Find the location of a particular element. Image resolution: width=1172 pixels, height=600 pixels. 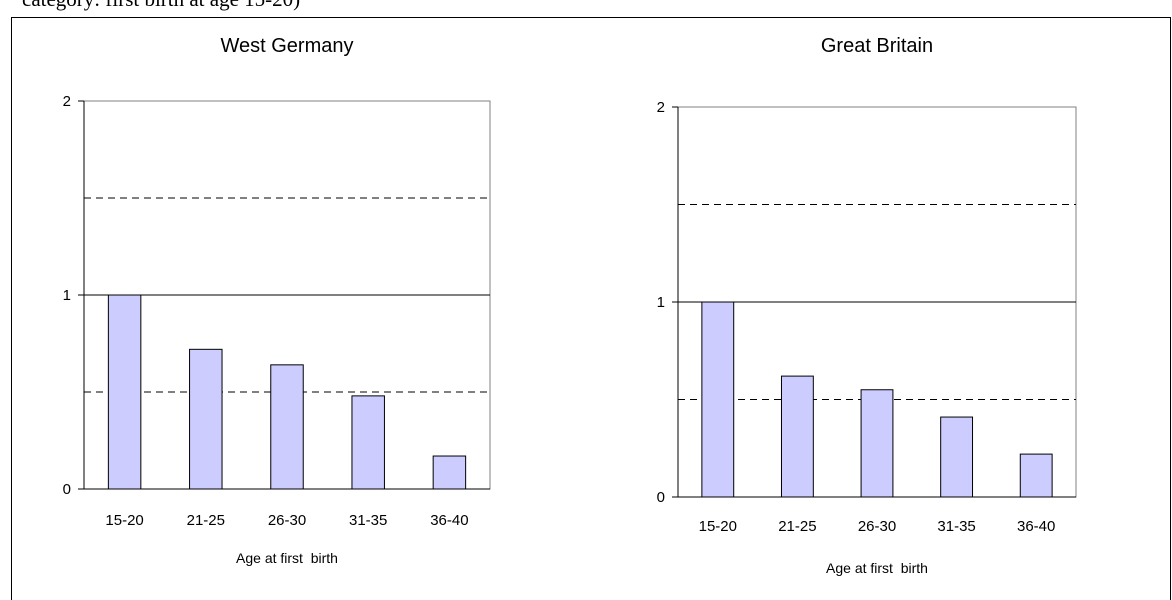

chart1-x-tick-label-1: 21-25 is located at coordinates (206, 520).